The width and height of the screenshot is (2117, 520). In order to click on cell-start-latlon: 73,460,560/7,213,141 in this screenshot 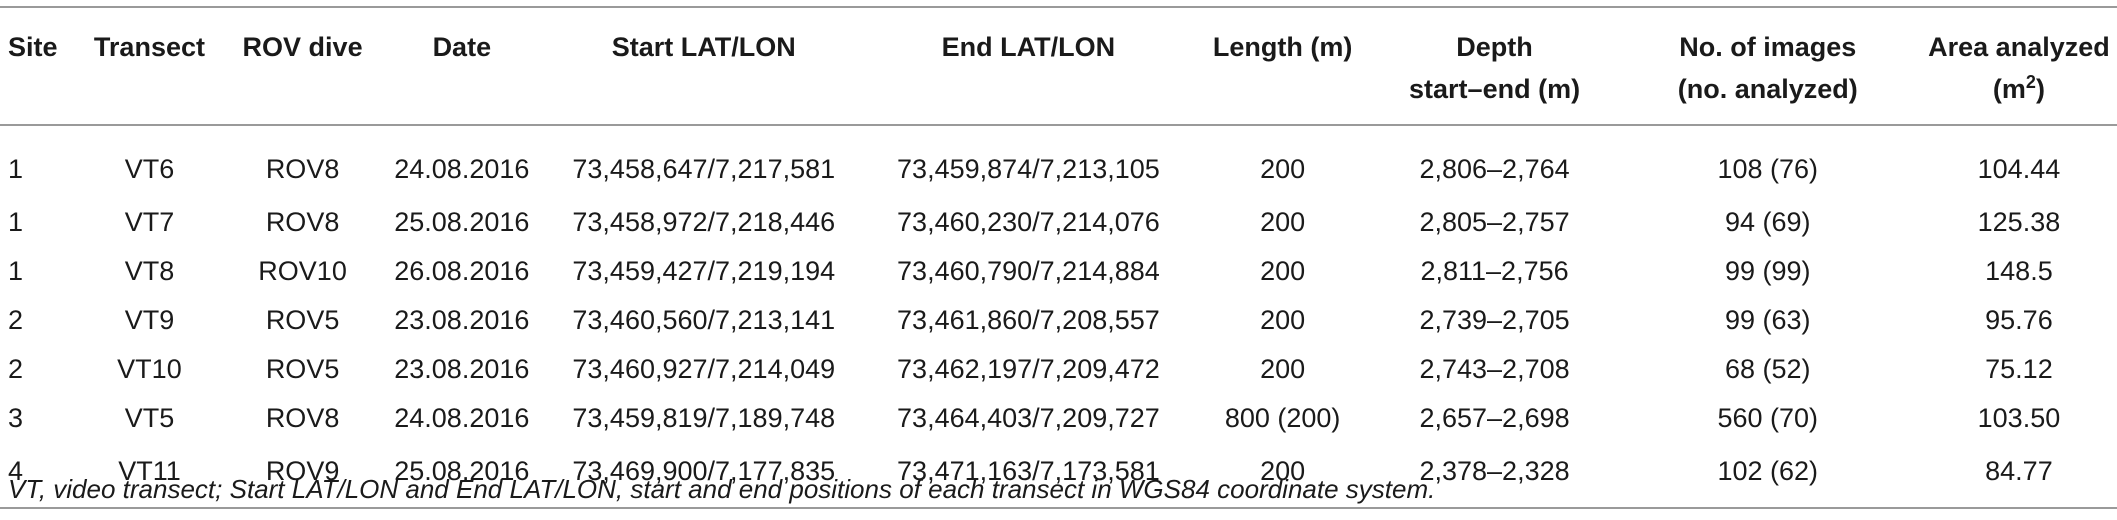, I will do `click(704, 320)`.